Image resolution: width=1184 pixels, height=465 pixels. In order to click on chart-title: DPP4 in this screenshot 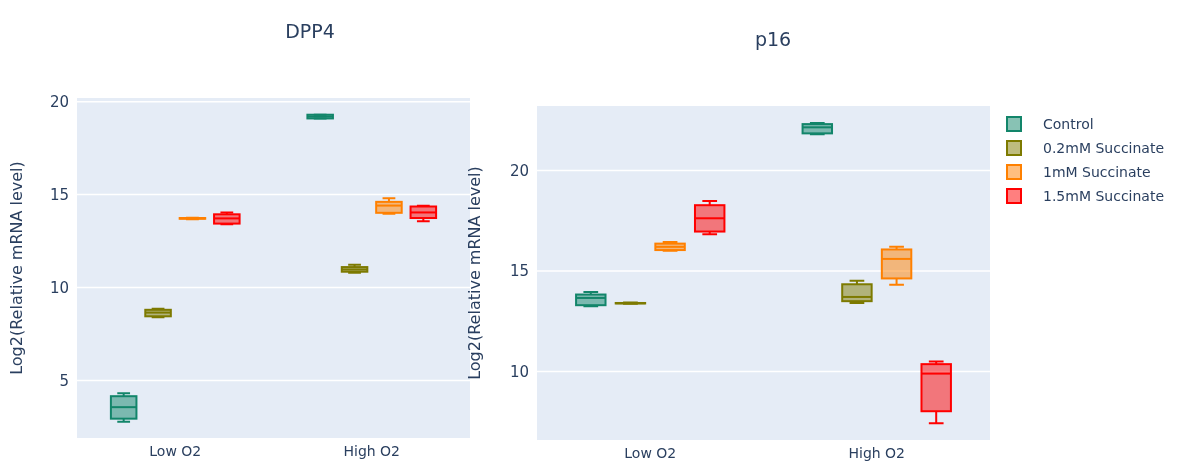, I will do `click(310, 31)`.